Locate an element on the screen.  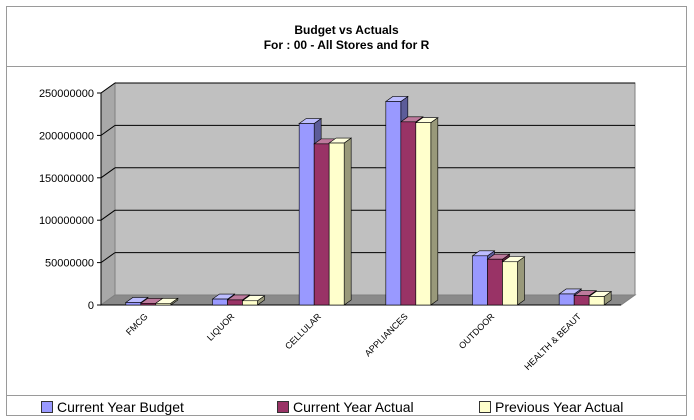
legend-swatch-current-year-actual is located at coordinates (283, 407).